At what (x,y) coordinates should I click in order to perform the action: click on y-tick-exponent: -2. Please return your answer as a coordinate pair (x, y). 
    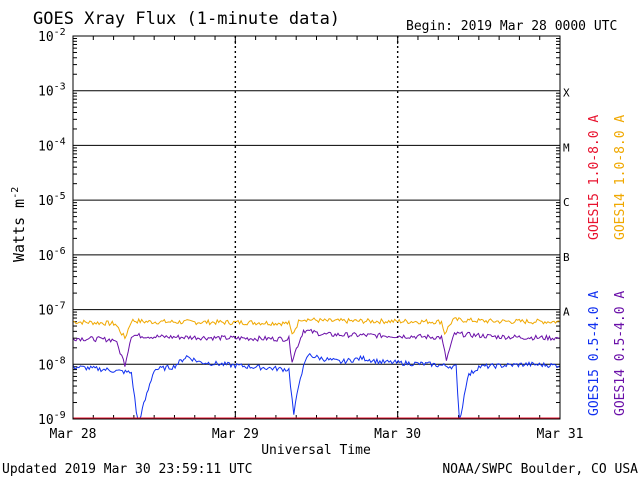
    Looking at the image, I should click on (60, 32).